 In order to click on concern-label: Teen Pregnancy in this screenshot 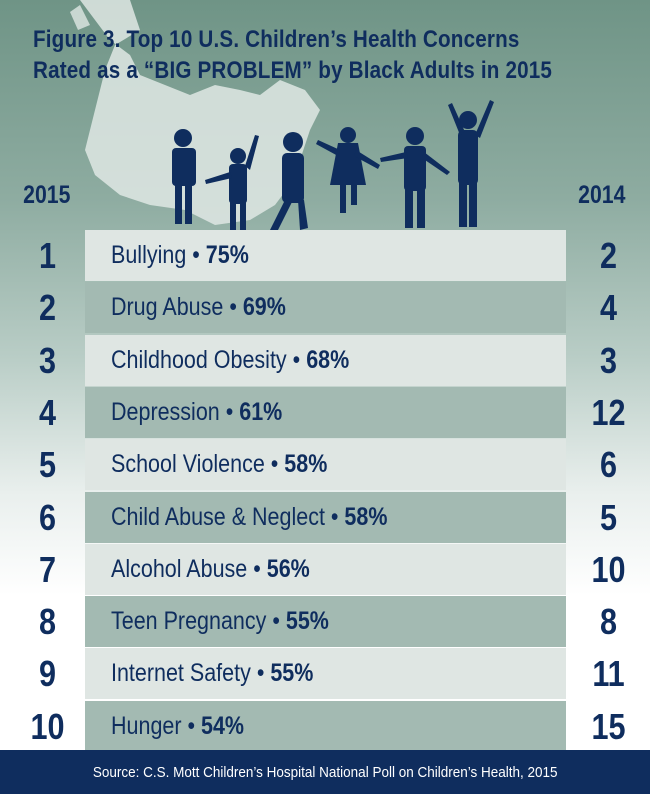, I will do `click(189, 621)`.